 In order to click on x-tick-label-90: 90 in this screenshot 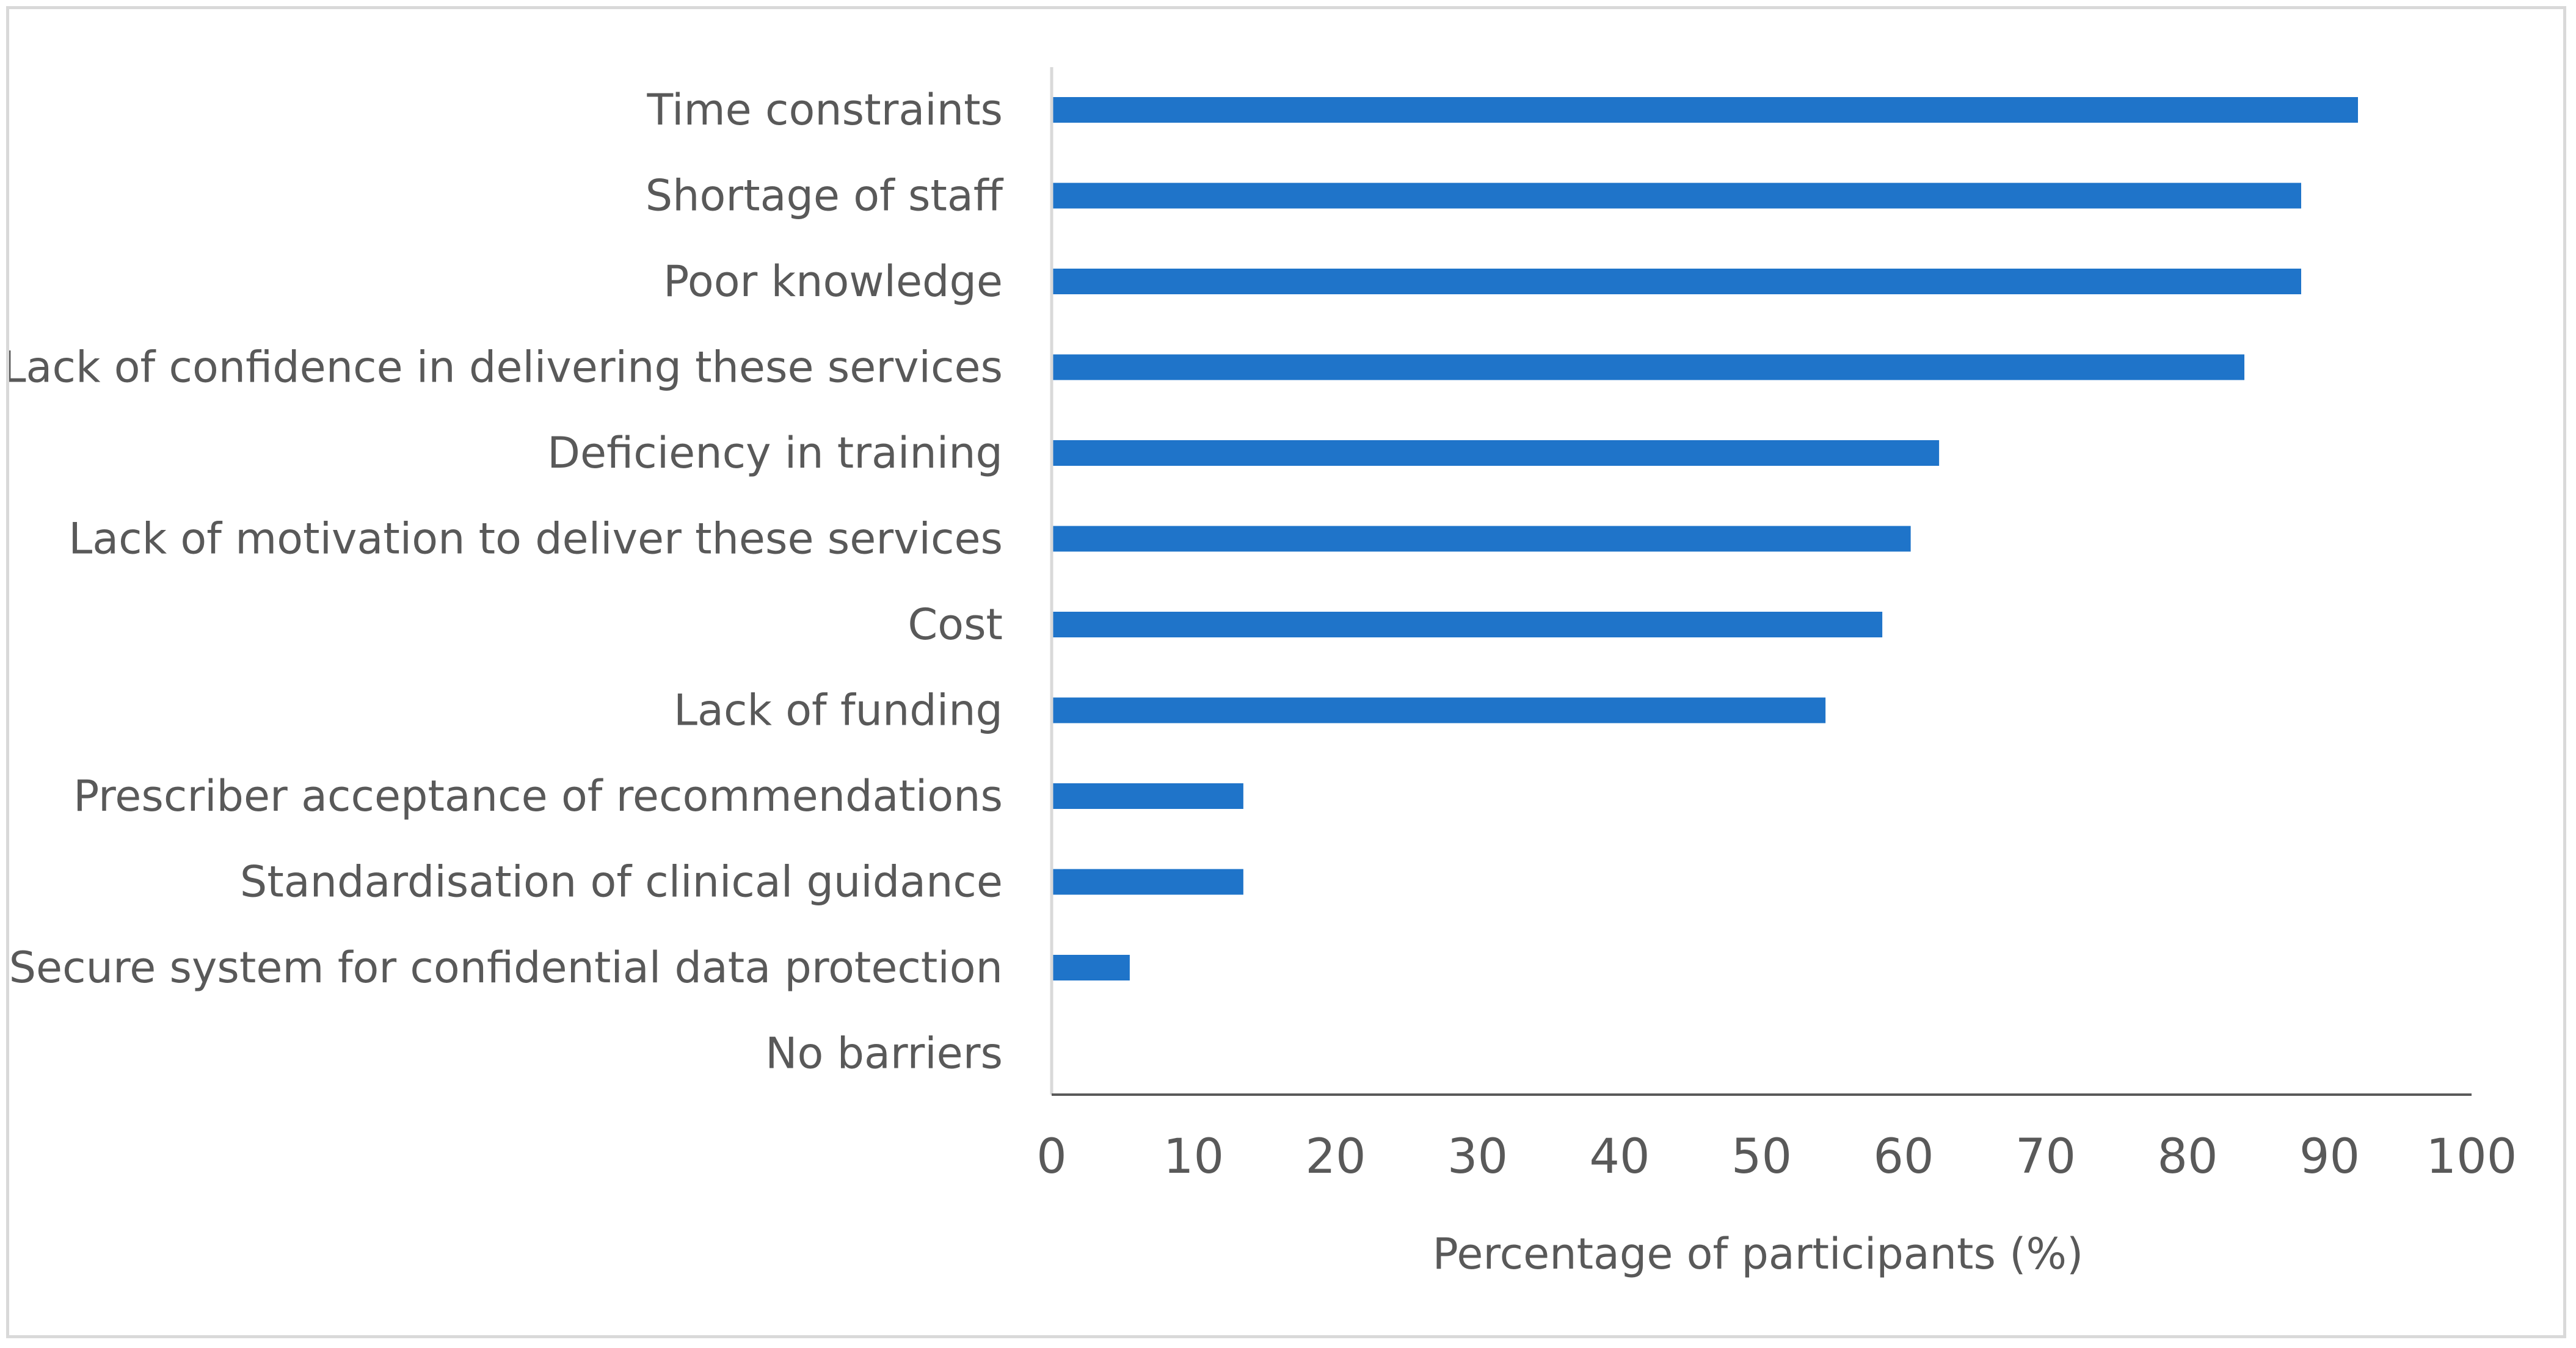, I will do `click(2329, 1156)`.